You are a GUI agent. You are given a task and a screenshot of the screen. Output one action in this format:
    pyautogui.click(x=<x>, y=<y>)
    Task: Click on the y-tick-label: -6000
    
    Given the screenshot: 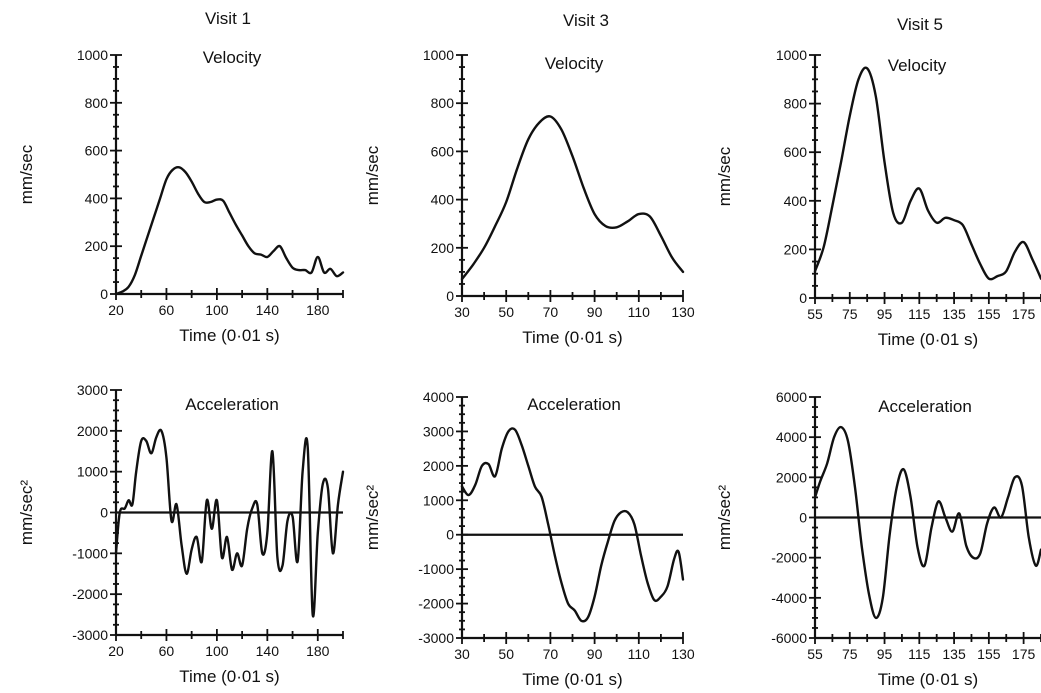 What is the action you would take?
    pyautogui.click(x=789, y=638)
    